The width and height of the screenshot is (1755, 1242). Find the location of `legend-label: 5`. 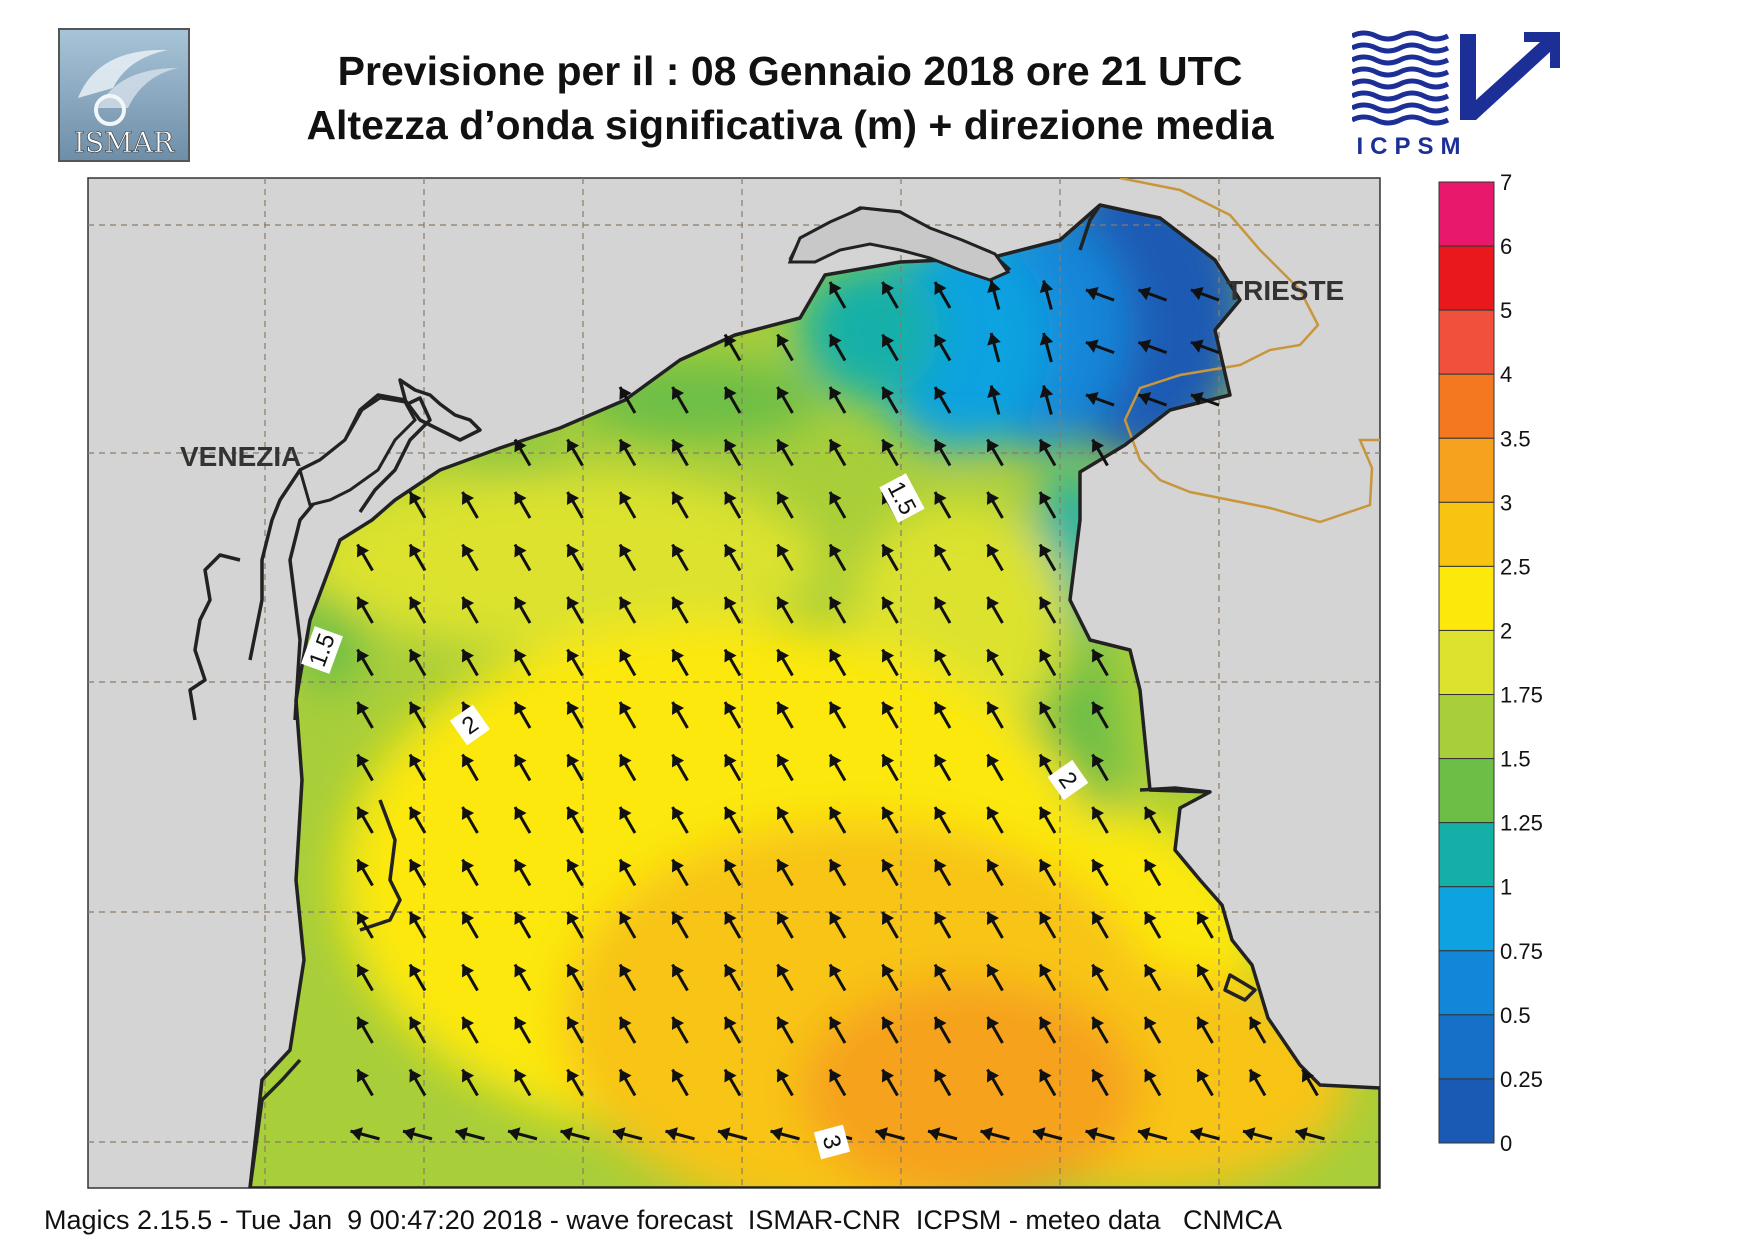

legend-label: 5 is located at coordinates (1506, 310).